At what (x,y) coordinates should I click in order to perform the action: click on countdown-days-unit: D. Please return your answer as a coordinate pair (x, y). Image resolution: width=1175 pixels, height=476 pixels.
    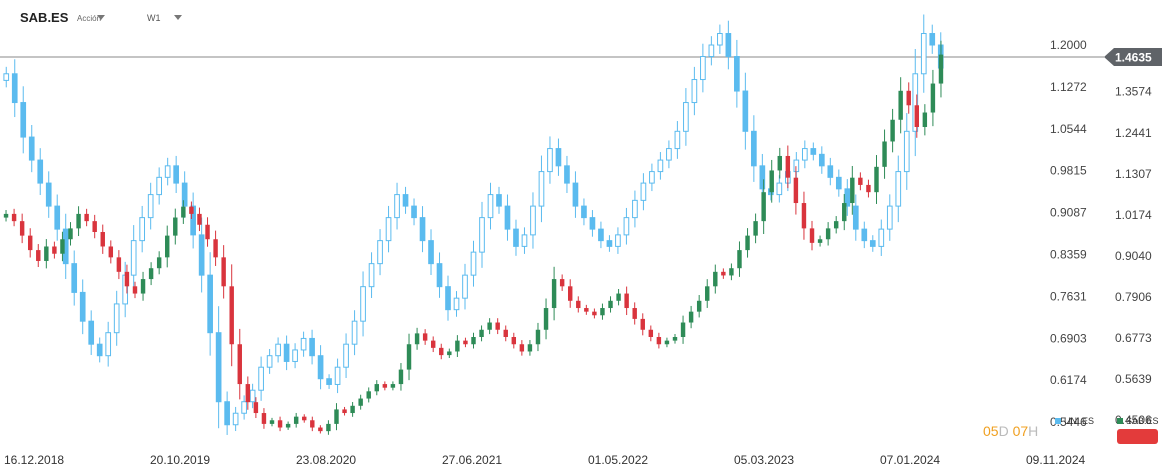
    Looking at the image, I should click on (1003, 431).